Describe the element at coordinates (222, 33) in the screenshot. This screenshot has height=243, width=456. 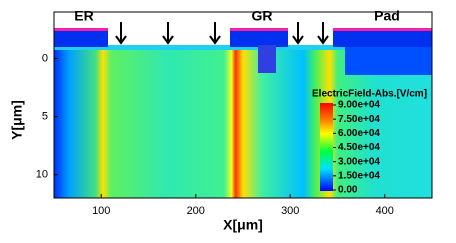
I see `arrows` at that location.